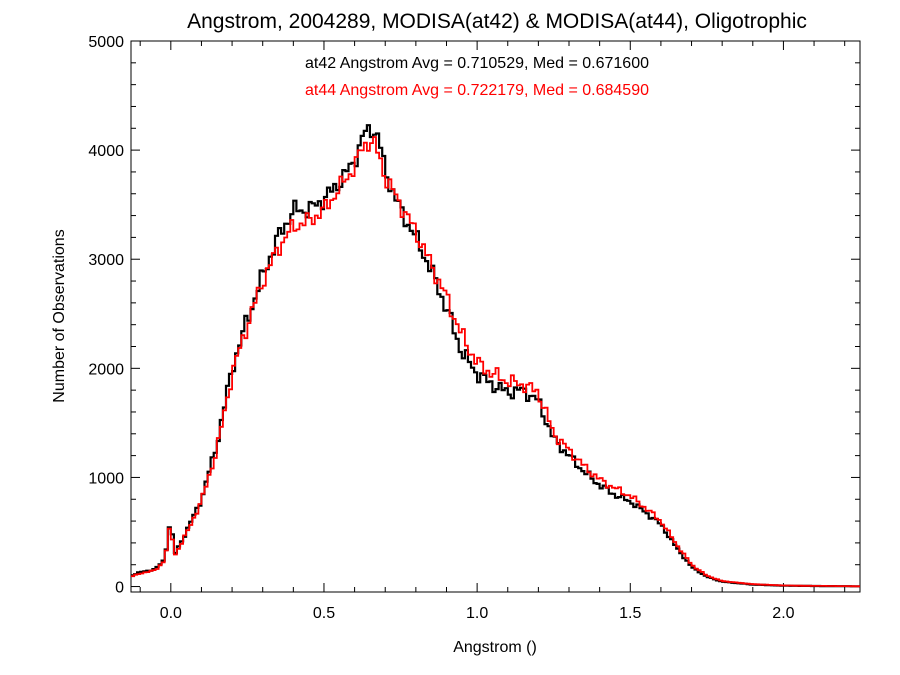 Image resolution: width=900 pixels, height=675 pixels. Describe the element at coordinates (119, 588) in the screenshot. I see `y-tick-label: 0` at that location.